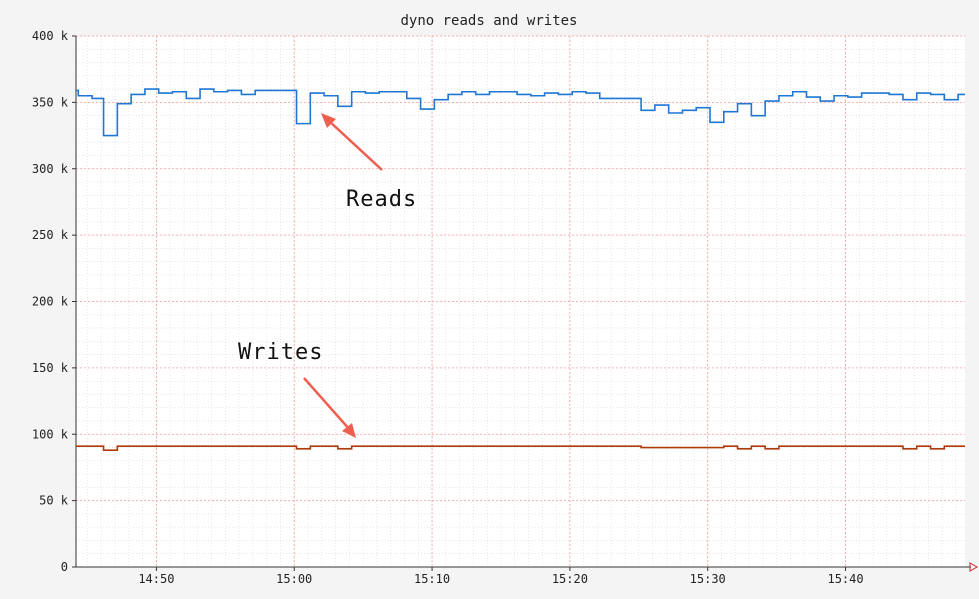 Image resolution: width=979 pixels, height=599 pixels. What do you see at coordinates (156, 579) in the screenshot?
I see `x-tick-label: 14:50` at bounding box center [156, 579].